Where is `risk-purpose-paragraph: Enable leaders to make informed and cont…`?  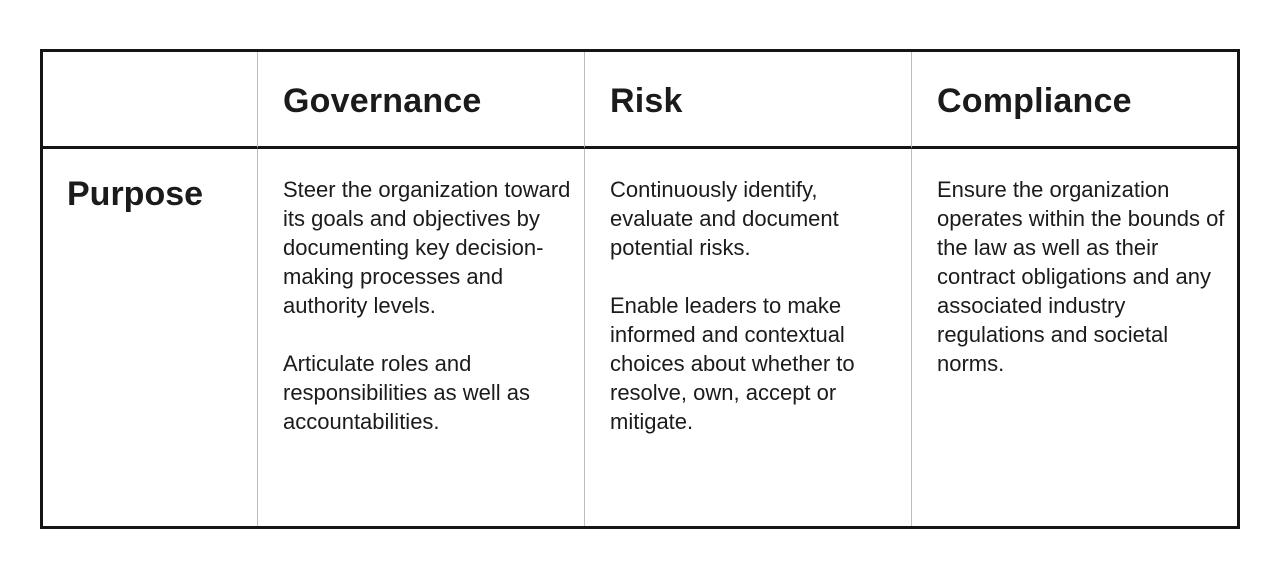
risk-purpose-paragraph: Enable leaders to make informed and cont… is located at coordinates (732, 363).